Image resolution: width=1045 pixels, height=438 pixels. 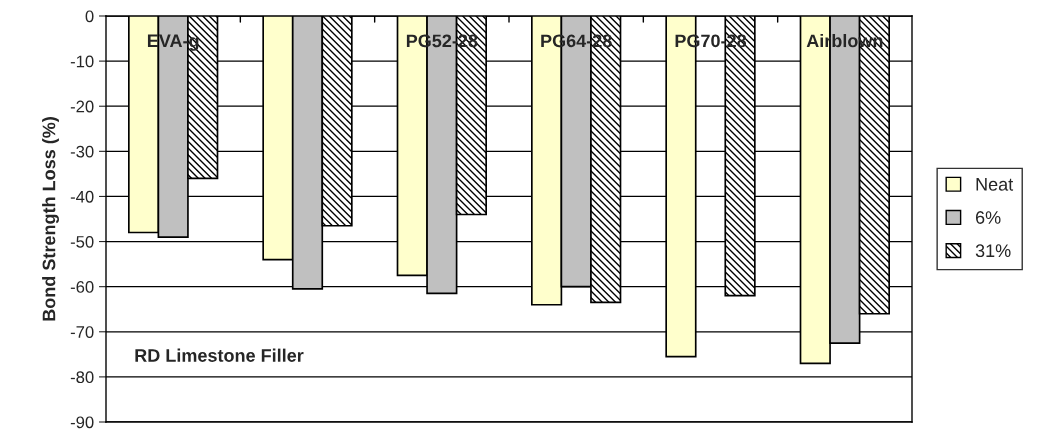 I want to click on y-tick-label: -90, so click(x=82, y=422).